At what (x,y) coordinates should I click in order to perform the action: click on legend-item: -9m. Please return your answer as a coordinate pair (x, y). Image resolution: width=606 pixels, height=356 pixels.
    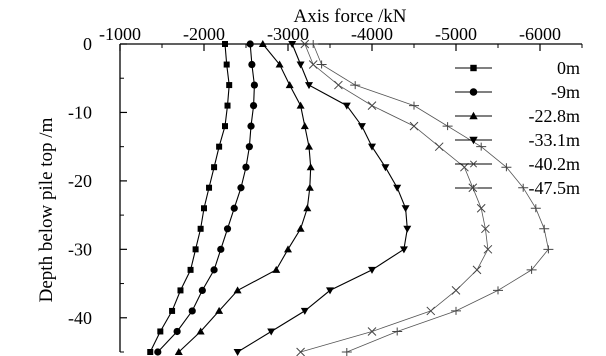
    Looking at the image, I should click on (517, 92).